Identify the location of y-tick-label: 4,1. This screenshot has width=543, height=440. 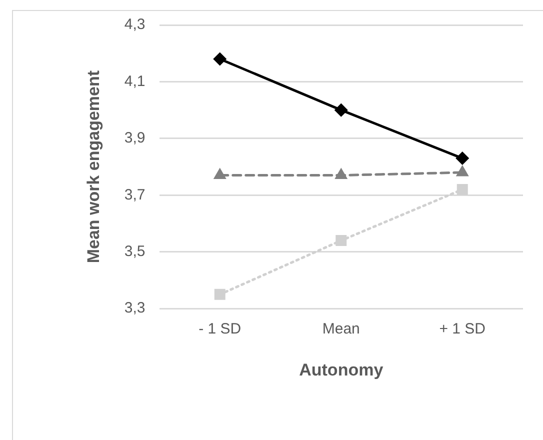
(135, 81).